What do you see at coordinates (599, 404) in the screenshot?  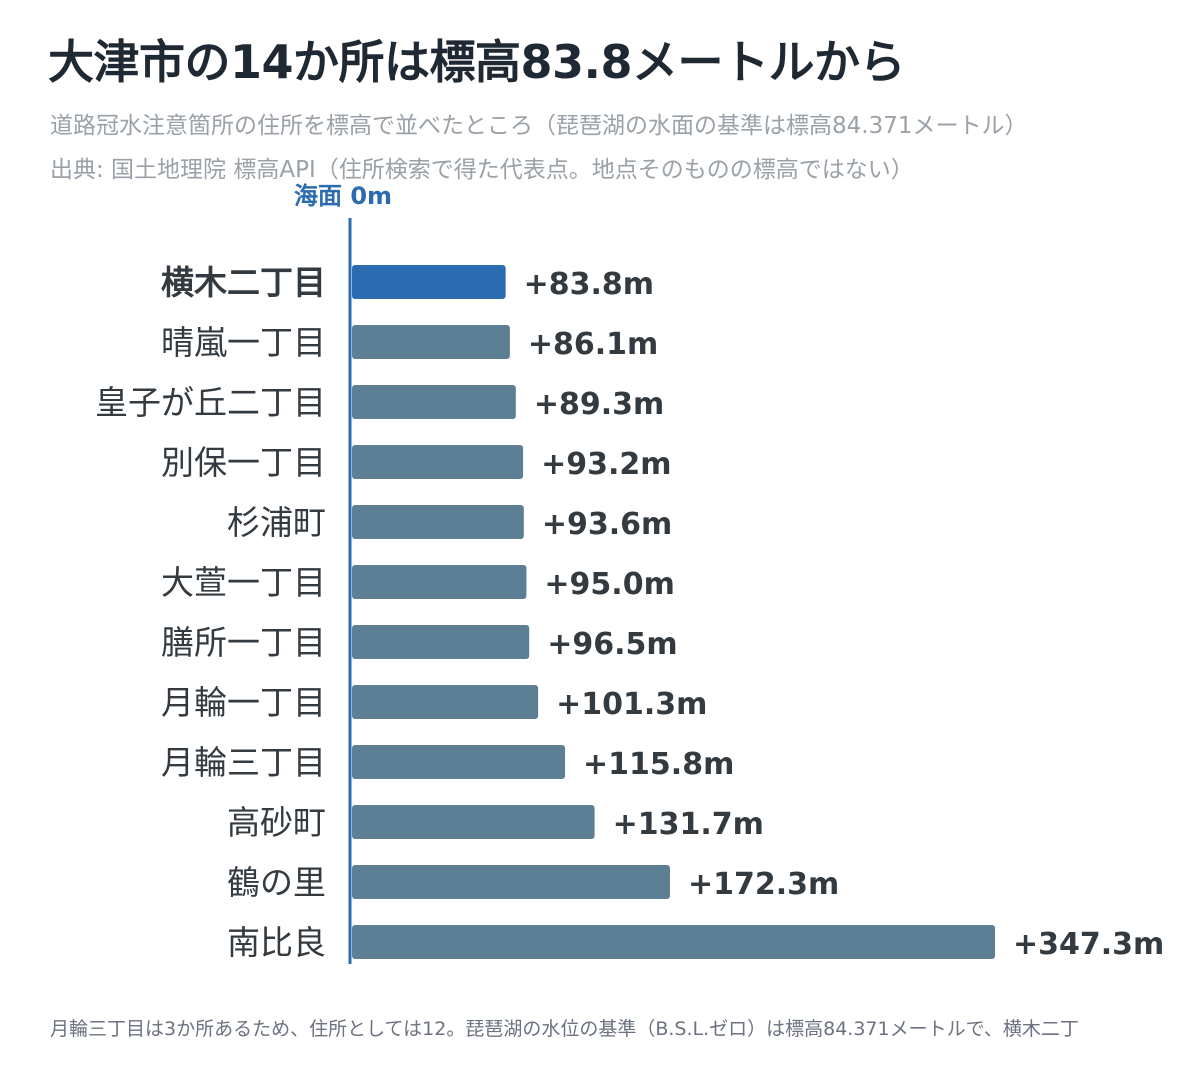 I see `data-label: +89.3m` at bounding box center [599, 404].